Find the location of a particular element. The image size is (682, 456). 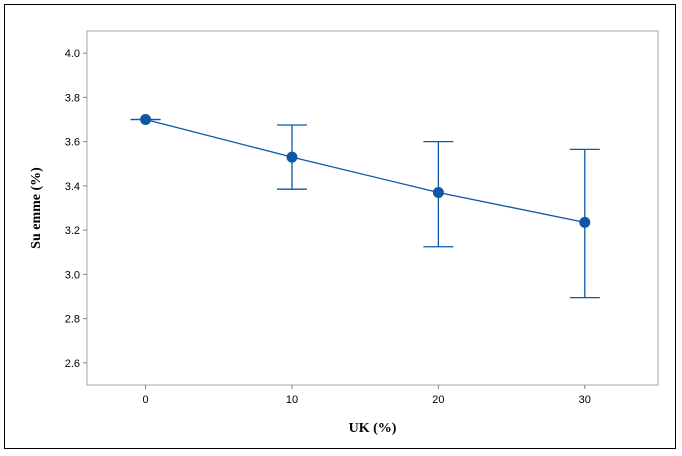

x-axis-title: UK (%) is located at coordinates (373, 428).